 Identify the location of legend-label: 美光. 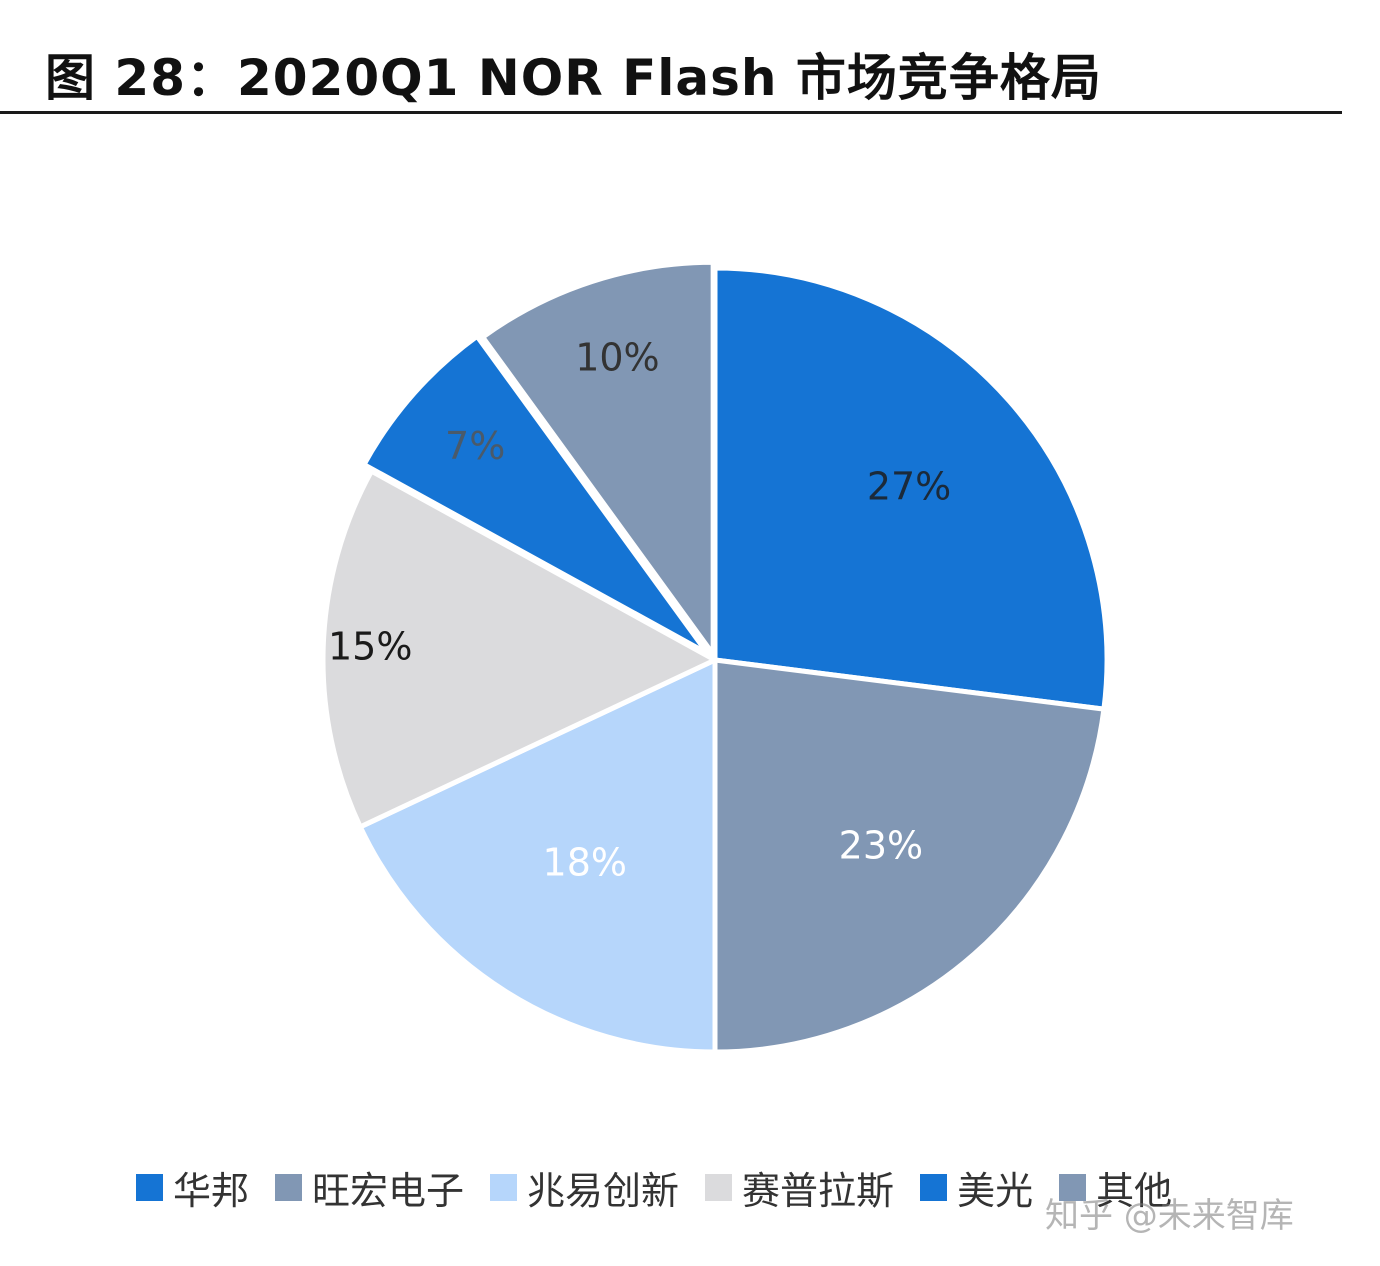
(995, 1190).